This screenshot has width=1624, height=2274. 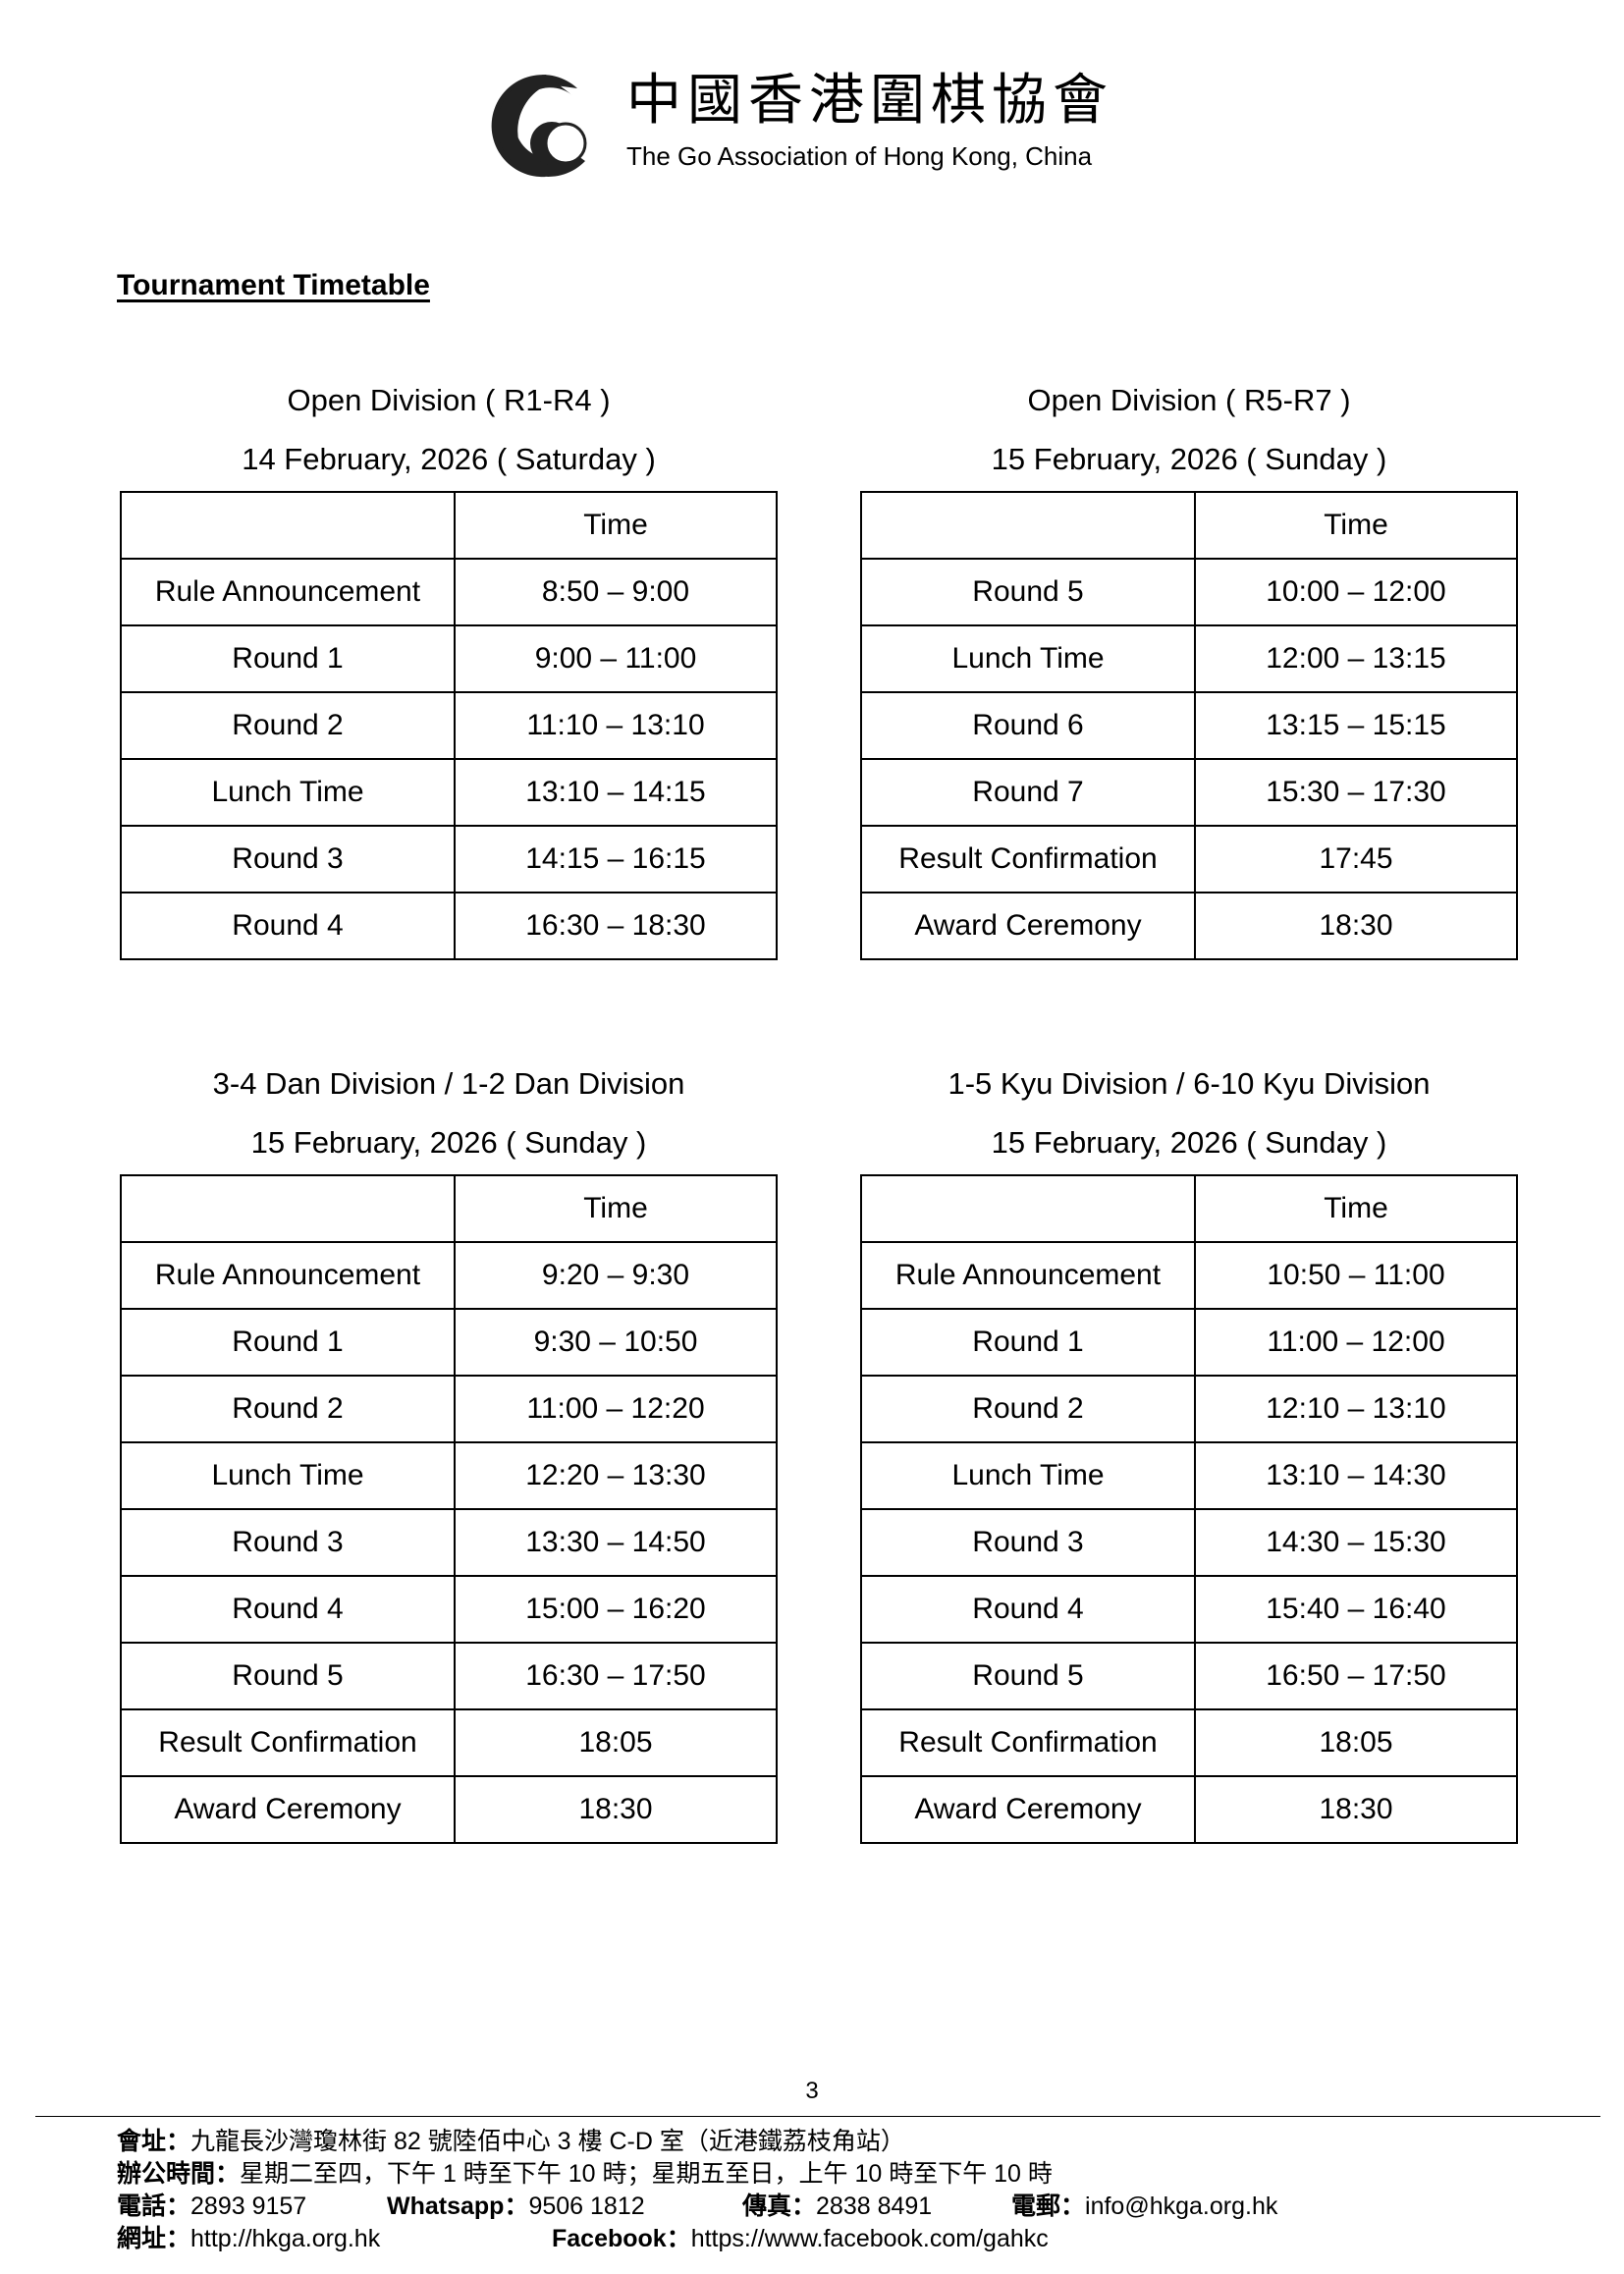 What do you see at coordinates (1028, 792) in the screenshot?
I see `event-cell: Round 7` at bounding box center [1028, 792].